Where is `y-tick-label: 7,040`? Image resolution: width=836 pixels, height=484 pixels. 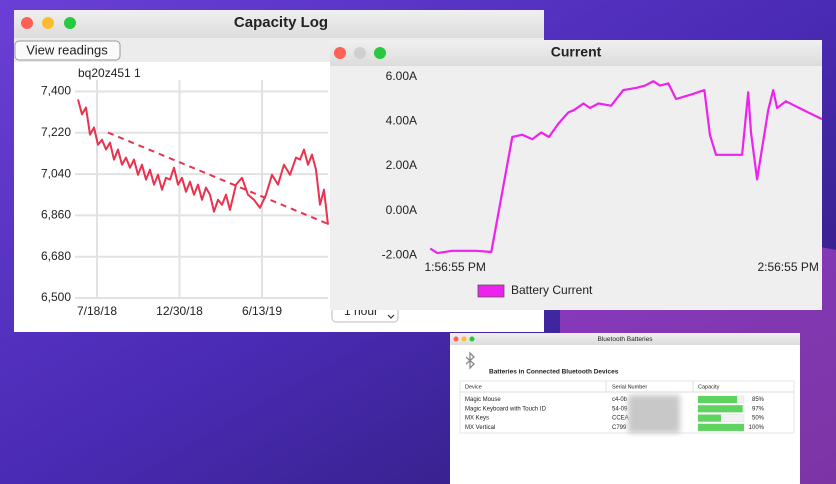
y-tick-label: 7,040 is located at coordinates (56, 173).